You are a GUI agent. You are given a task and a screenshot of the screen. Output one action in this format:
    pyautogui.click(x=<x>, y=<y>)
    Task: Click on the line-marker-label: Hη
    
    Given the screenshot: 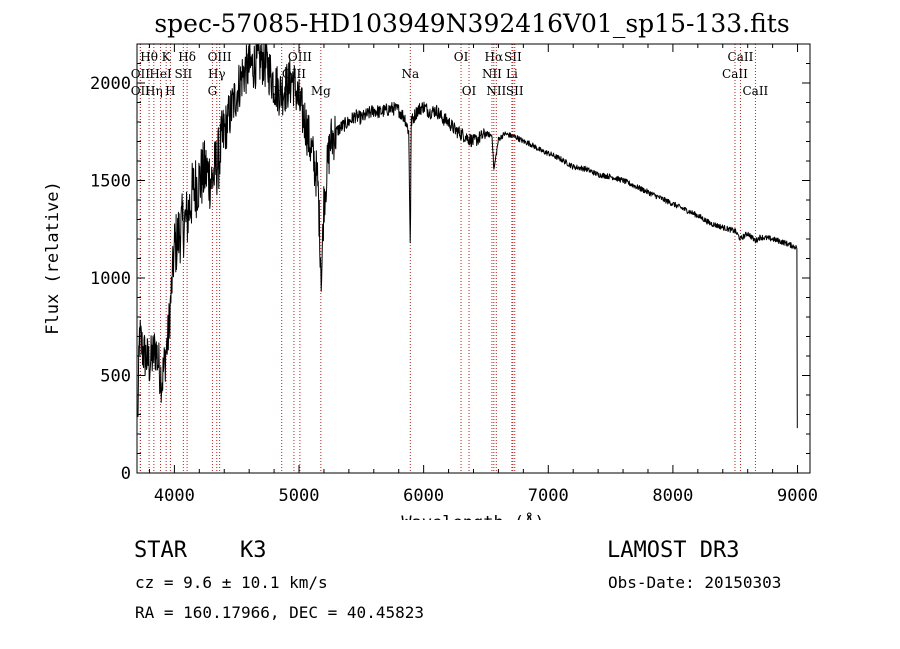 What is the action you would take?
    pyautogui.click(x=154, y=91)
    